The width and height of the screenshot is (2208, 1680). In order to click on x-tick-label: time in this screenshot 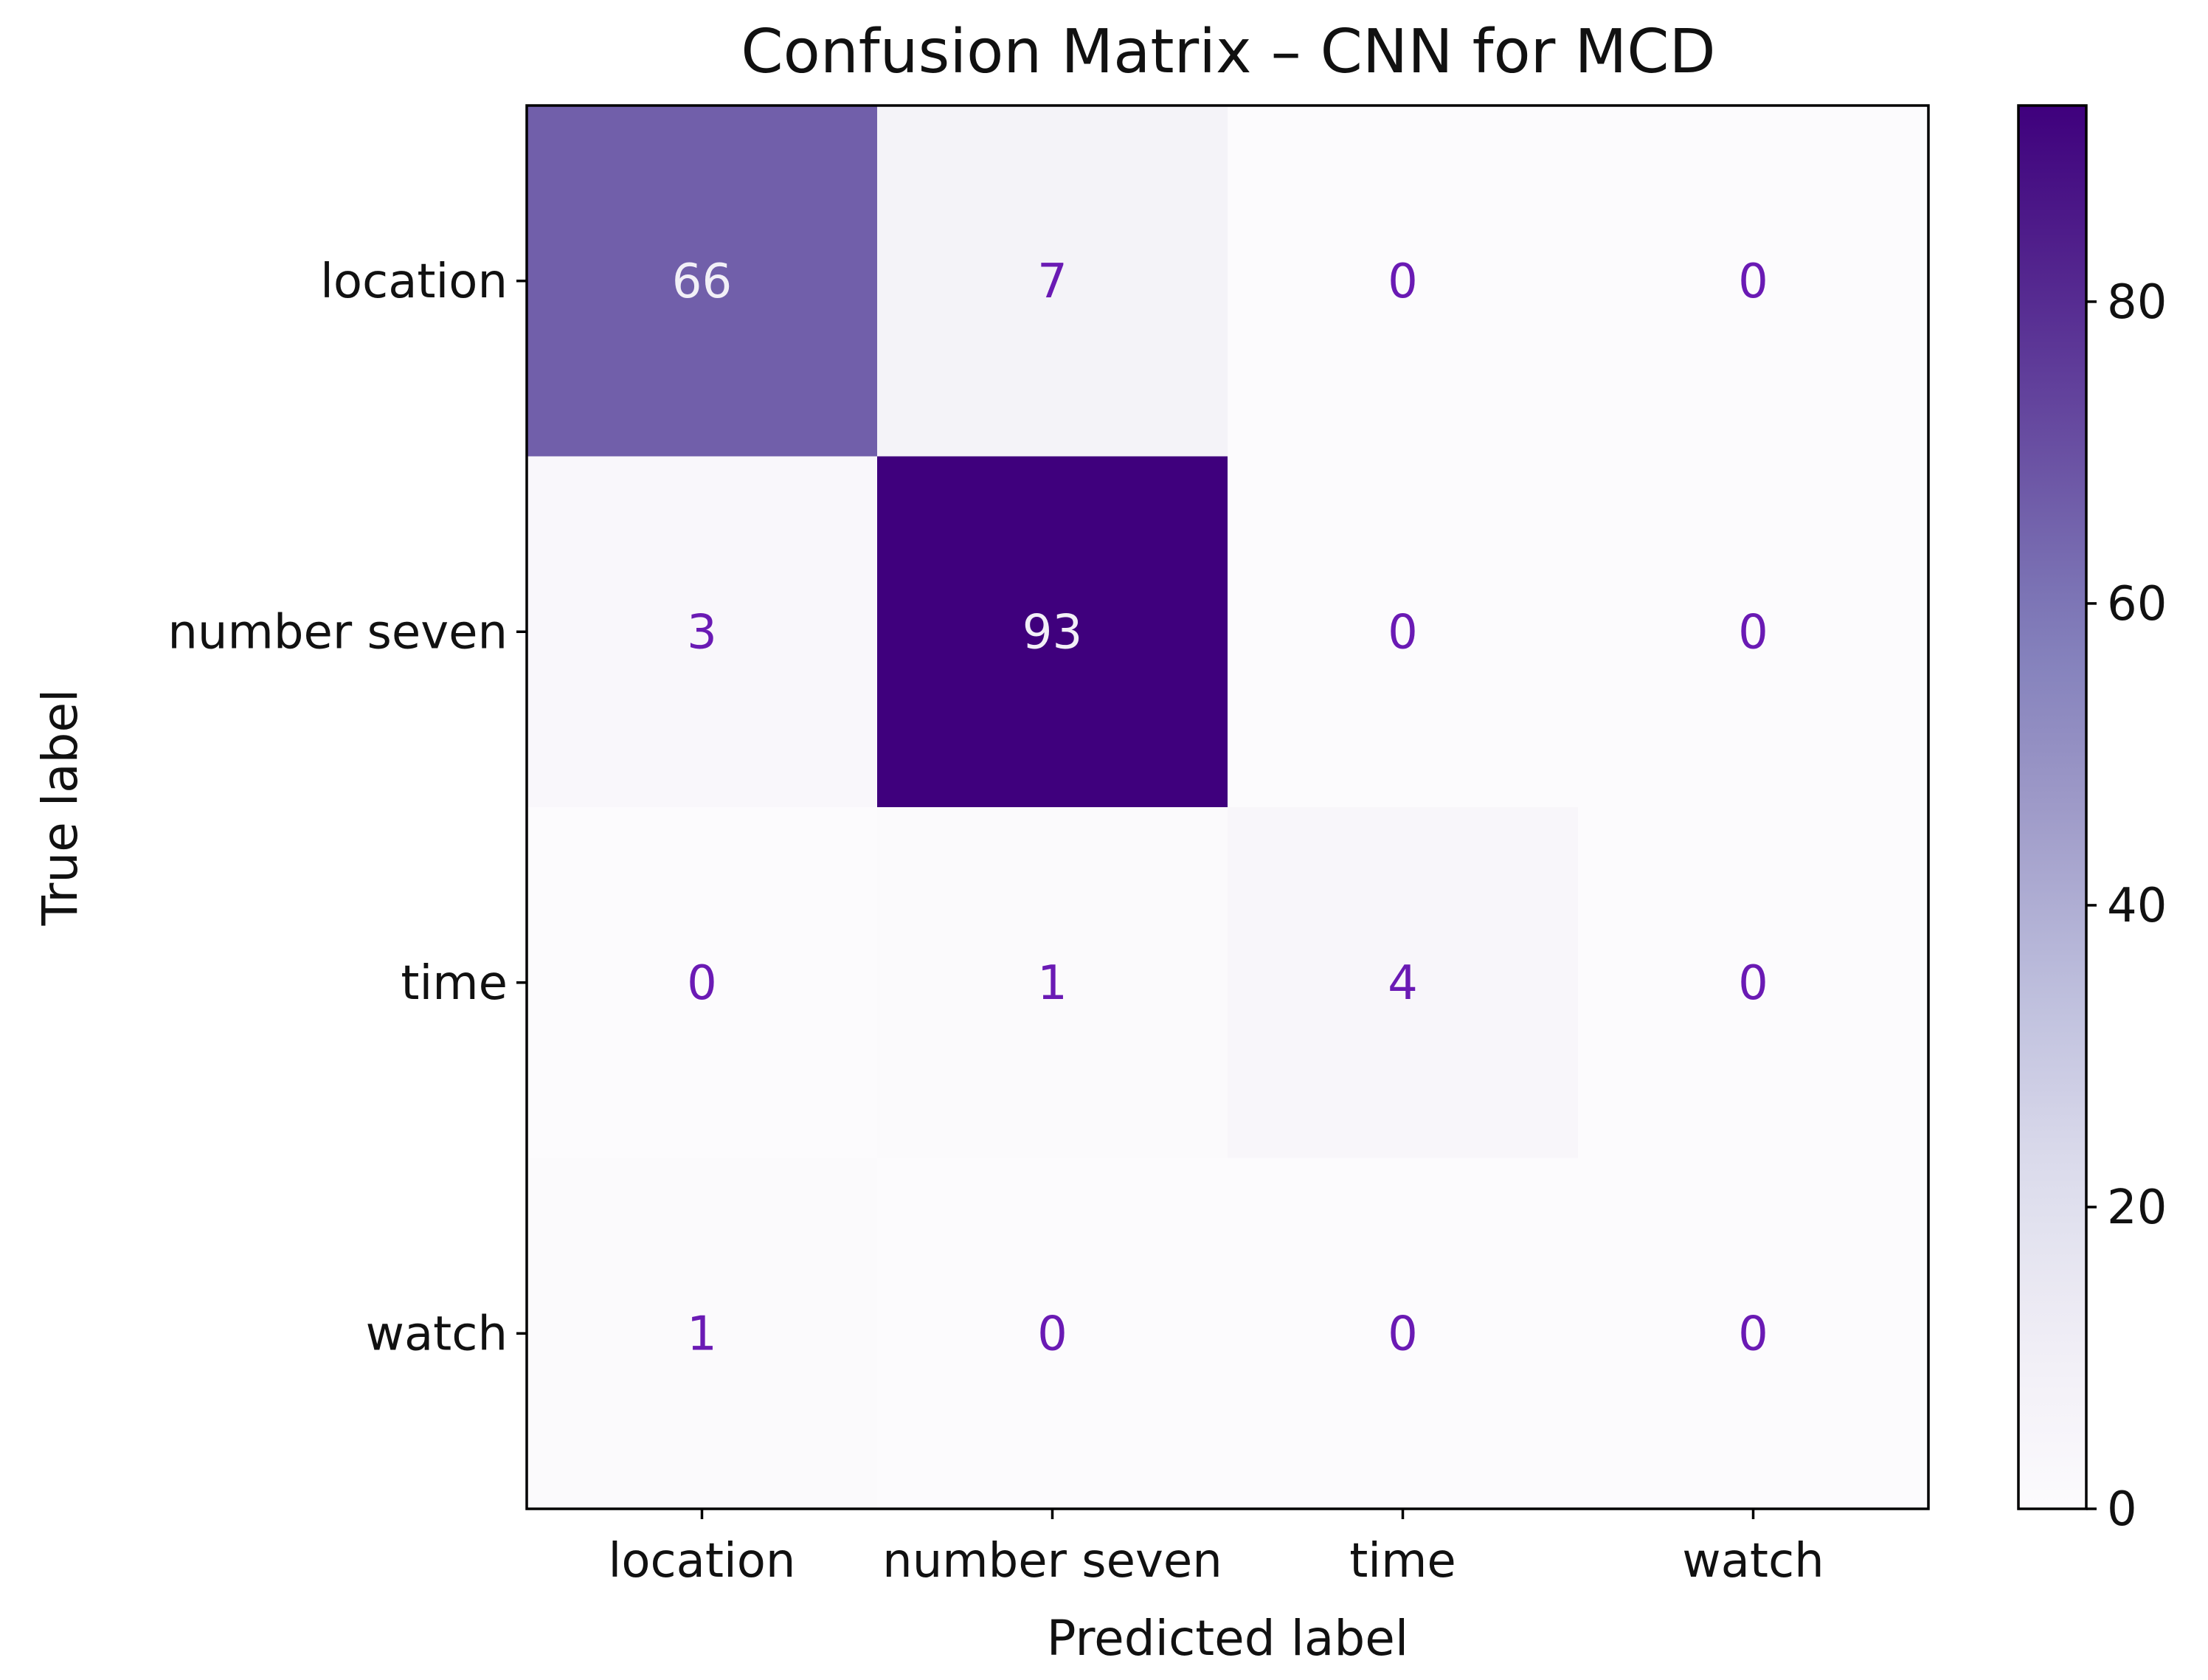, I will do `click(1403, 1562)`.